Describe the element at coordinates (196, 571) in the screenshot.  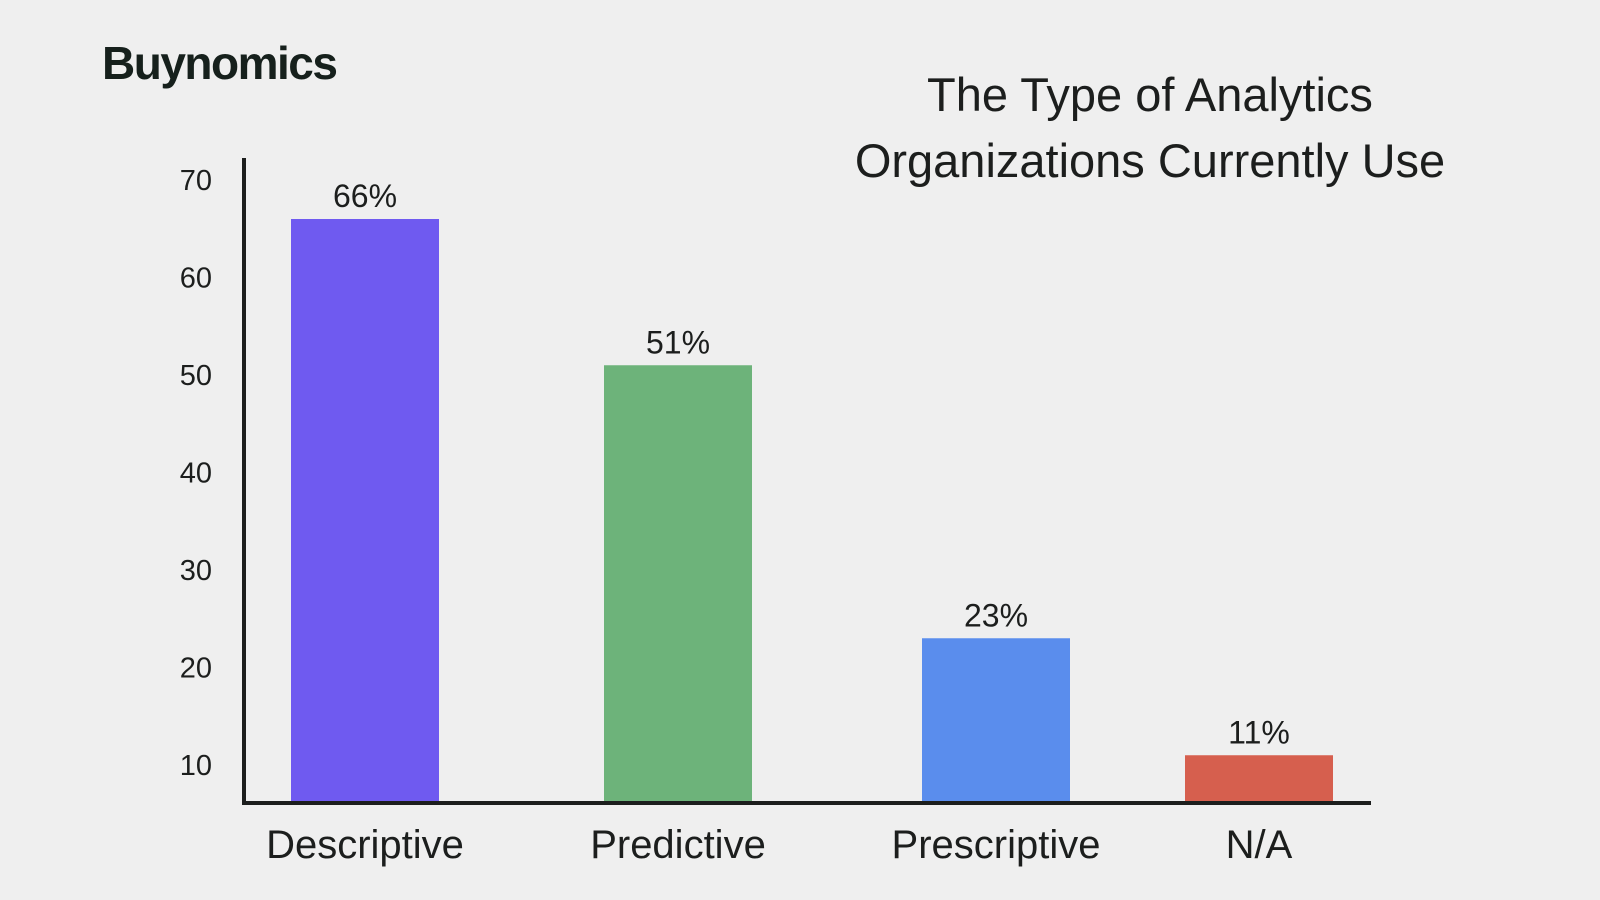
I see `y-tick-label: 30` at that location.